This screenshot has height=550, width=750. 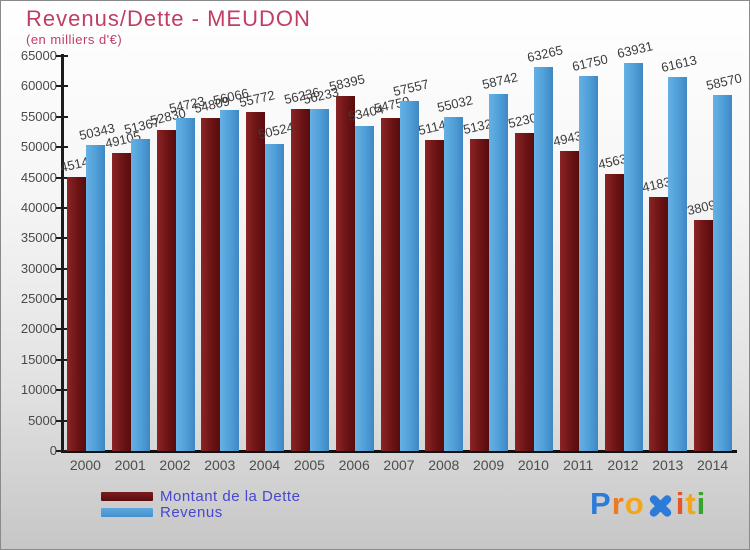 I want to click on y-tick-label: 5000, so click(x=42, y=420).